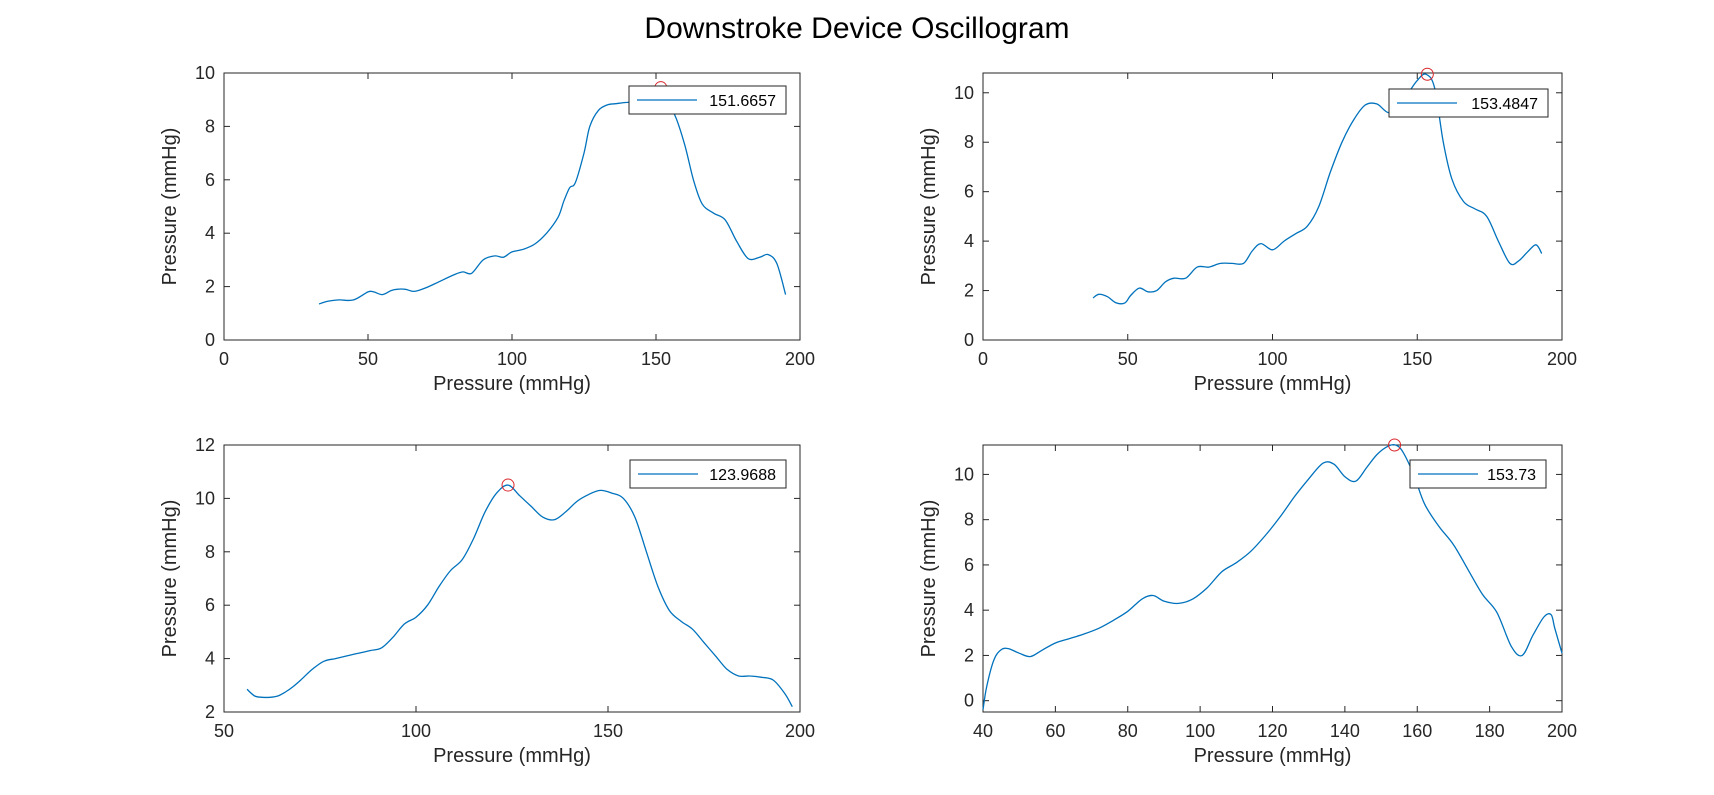  What do you see at coordinates (708, 474) in the screenshot?
I see `legend: 123.9688` at bounding box center [708, 474].